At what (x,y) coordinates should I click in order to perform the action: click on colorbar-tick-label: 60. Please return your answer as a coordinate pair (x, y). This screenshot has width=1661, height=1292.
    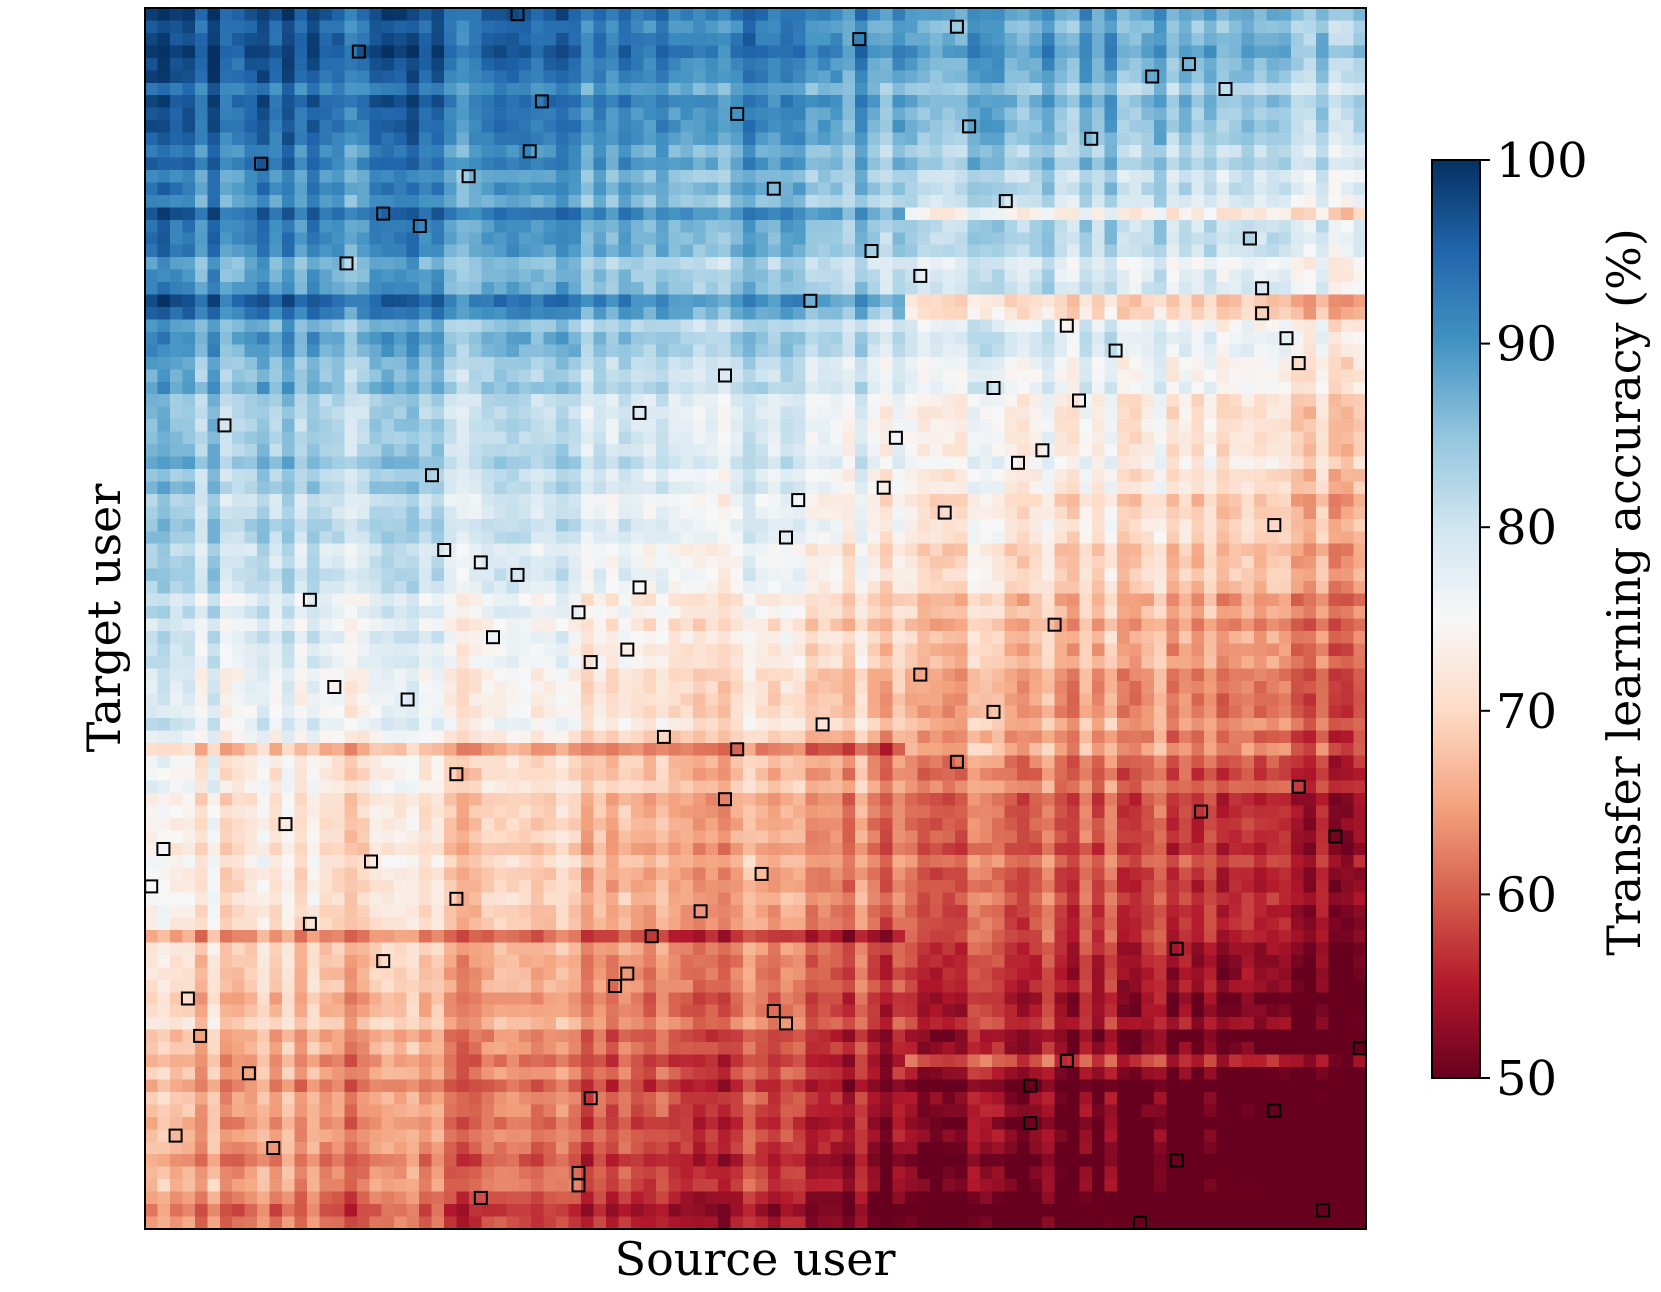
    Looking at the image, I should click on (1526, 895).